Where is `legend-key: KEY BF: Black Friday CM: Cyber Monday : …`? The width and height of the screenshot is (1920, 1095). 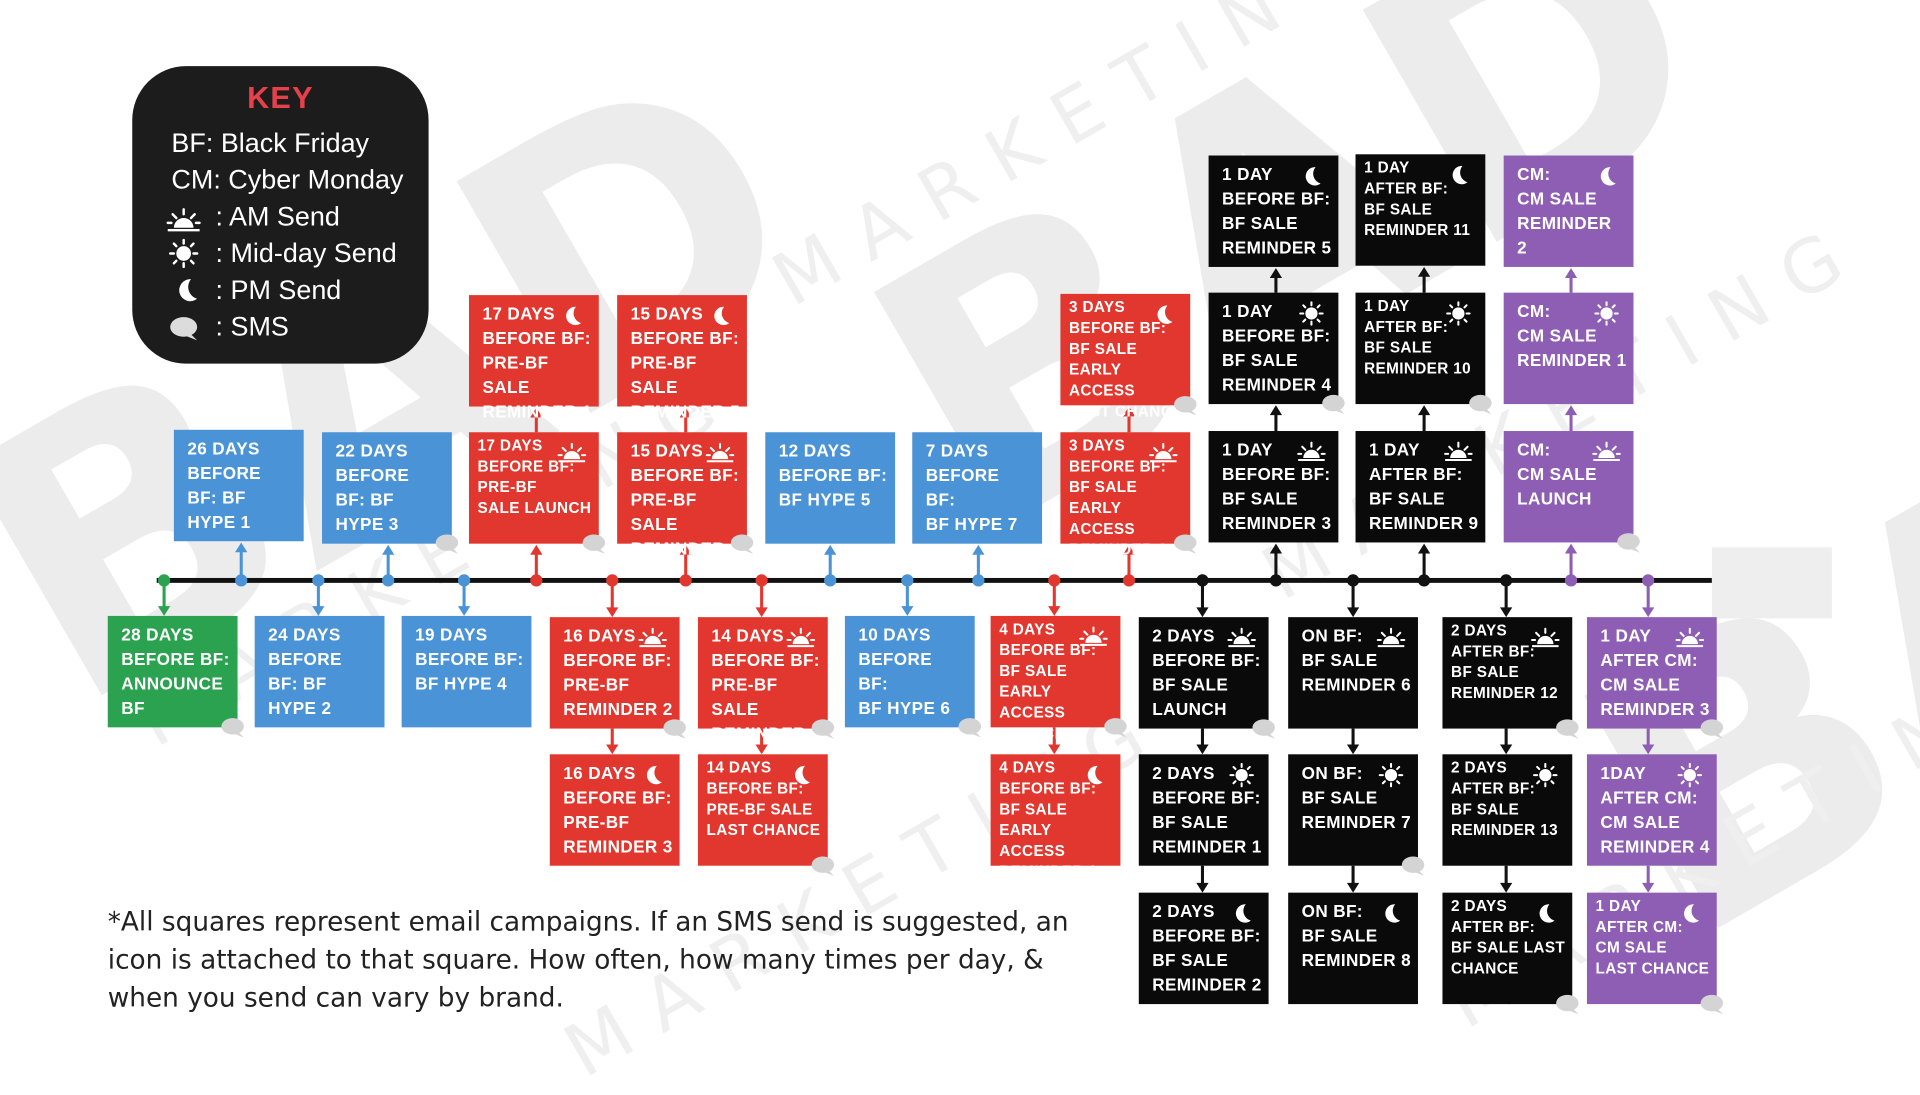
legend-key: KEY BF: Black Friday CM: Cyber Monday : … is located at coordinates (280, 215).